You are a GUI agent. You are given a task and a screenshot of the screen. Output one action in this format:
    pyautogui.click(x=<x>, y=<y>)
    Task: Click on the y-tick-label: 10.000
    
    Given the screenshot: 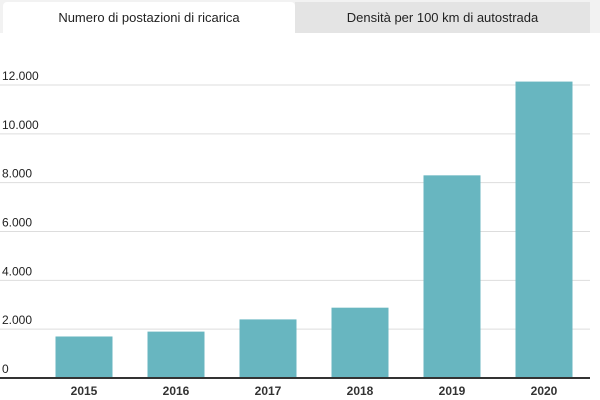 What is the action you would take?
    pyautogui.click(x=20, y=125)
    